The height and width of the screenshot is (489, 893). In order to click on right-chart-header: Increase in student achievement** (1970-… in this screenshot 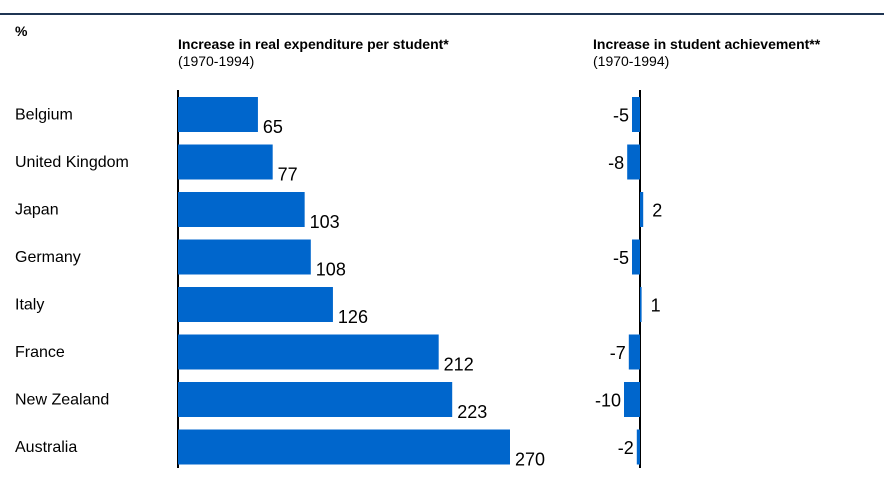, I will do `click(706, 53)`.